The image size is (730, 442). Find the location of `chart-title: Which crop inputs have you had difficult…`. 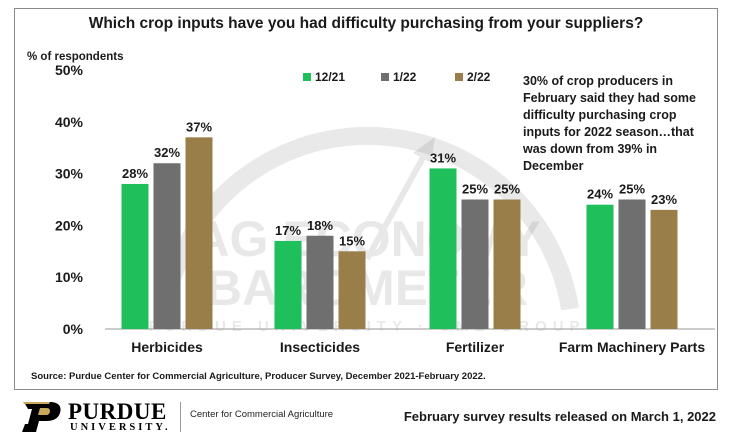

chart-title: Which crop inputs have you had difficult… is located at coordinates (366, 23).